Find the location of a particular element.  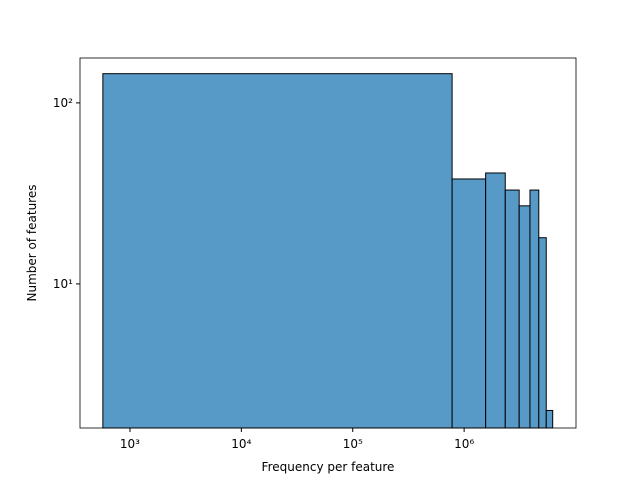

y-axis-label: Number of features is located at coordinates (32, 243).